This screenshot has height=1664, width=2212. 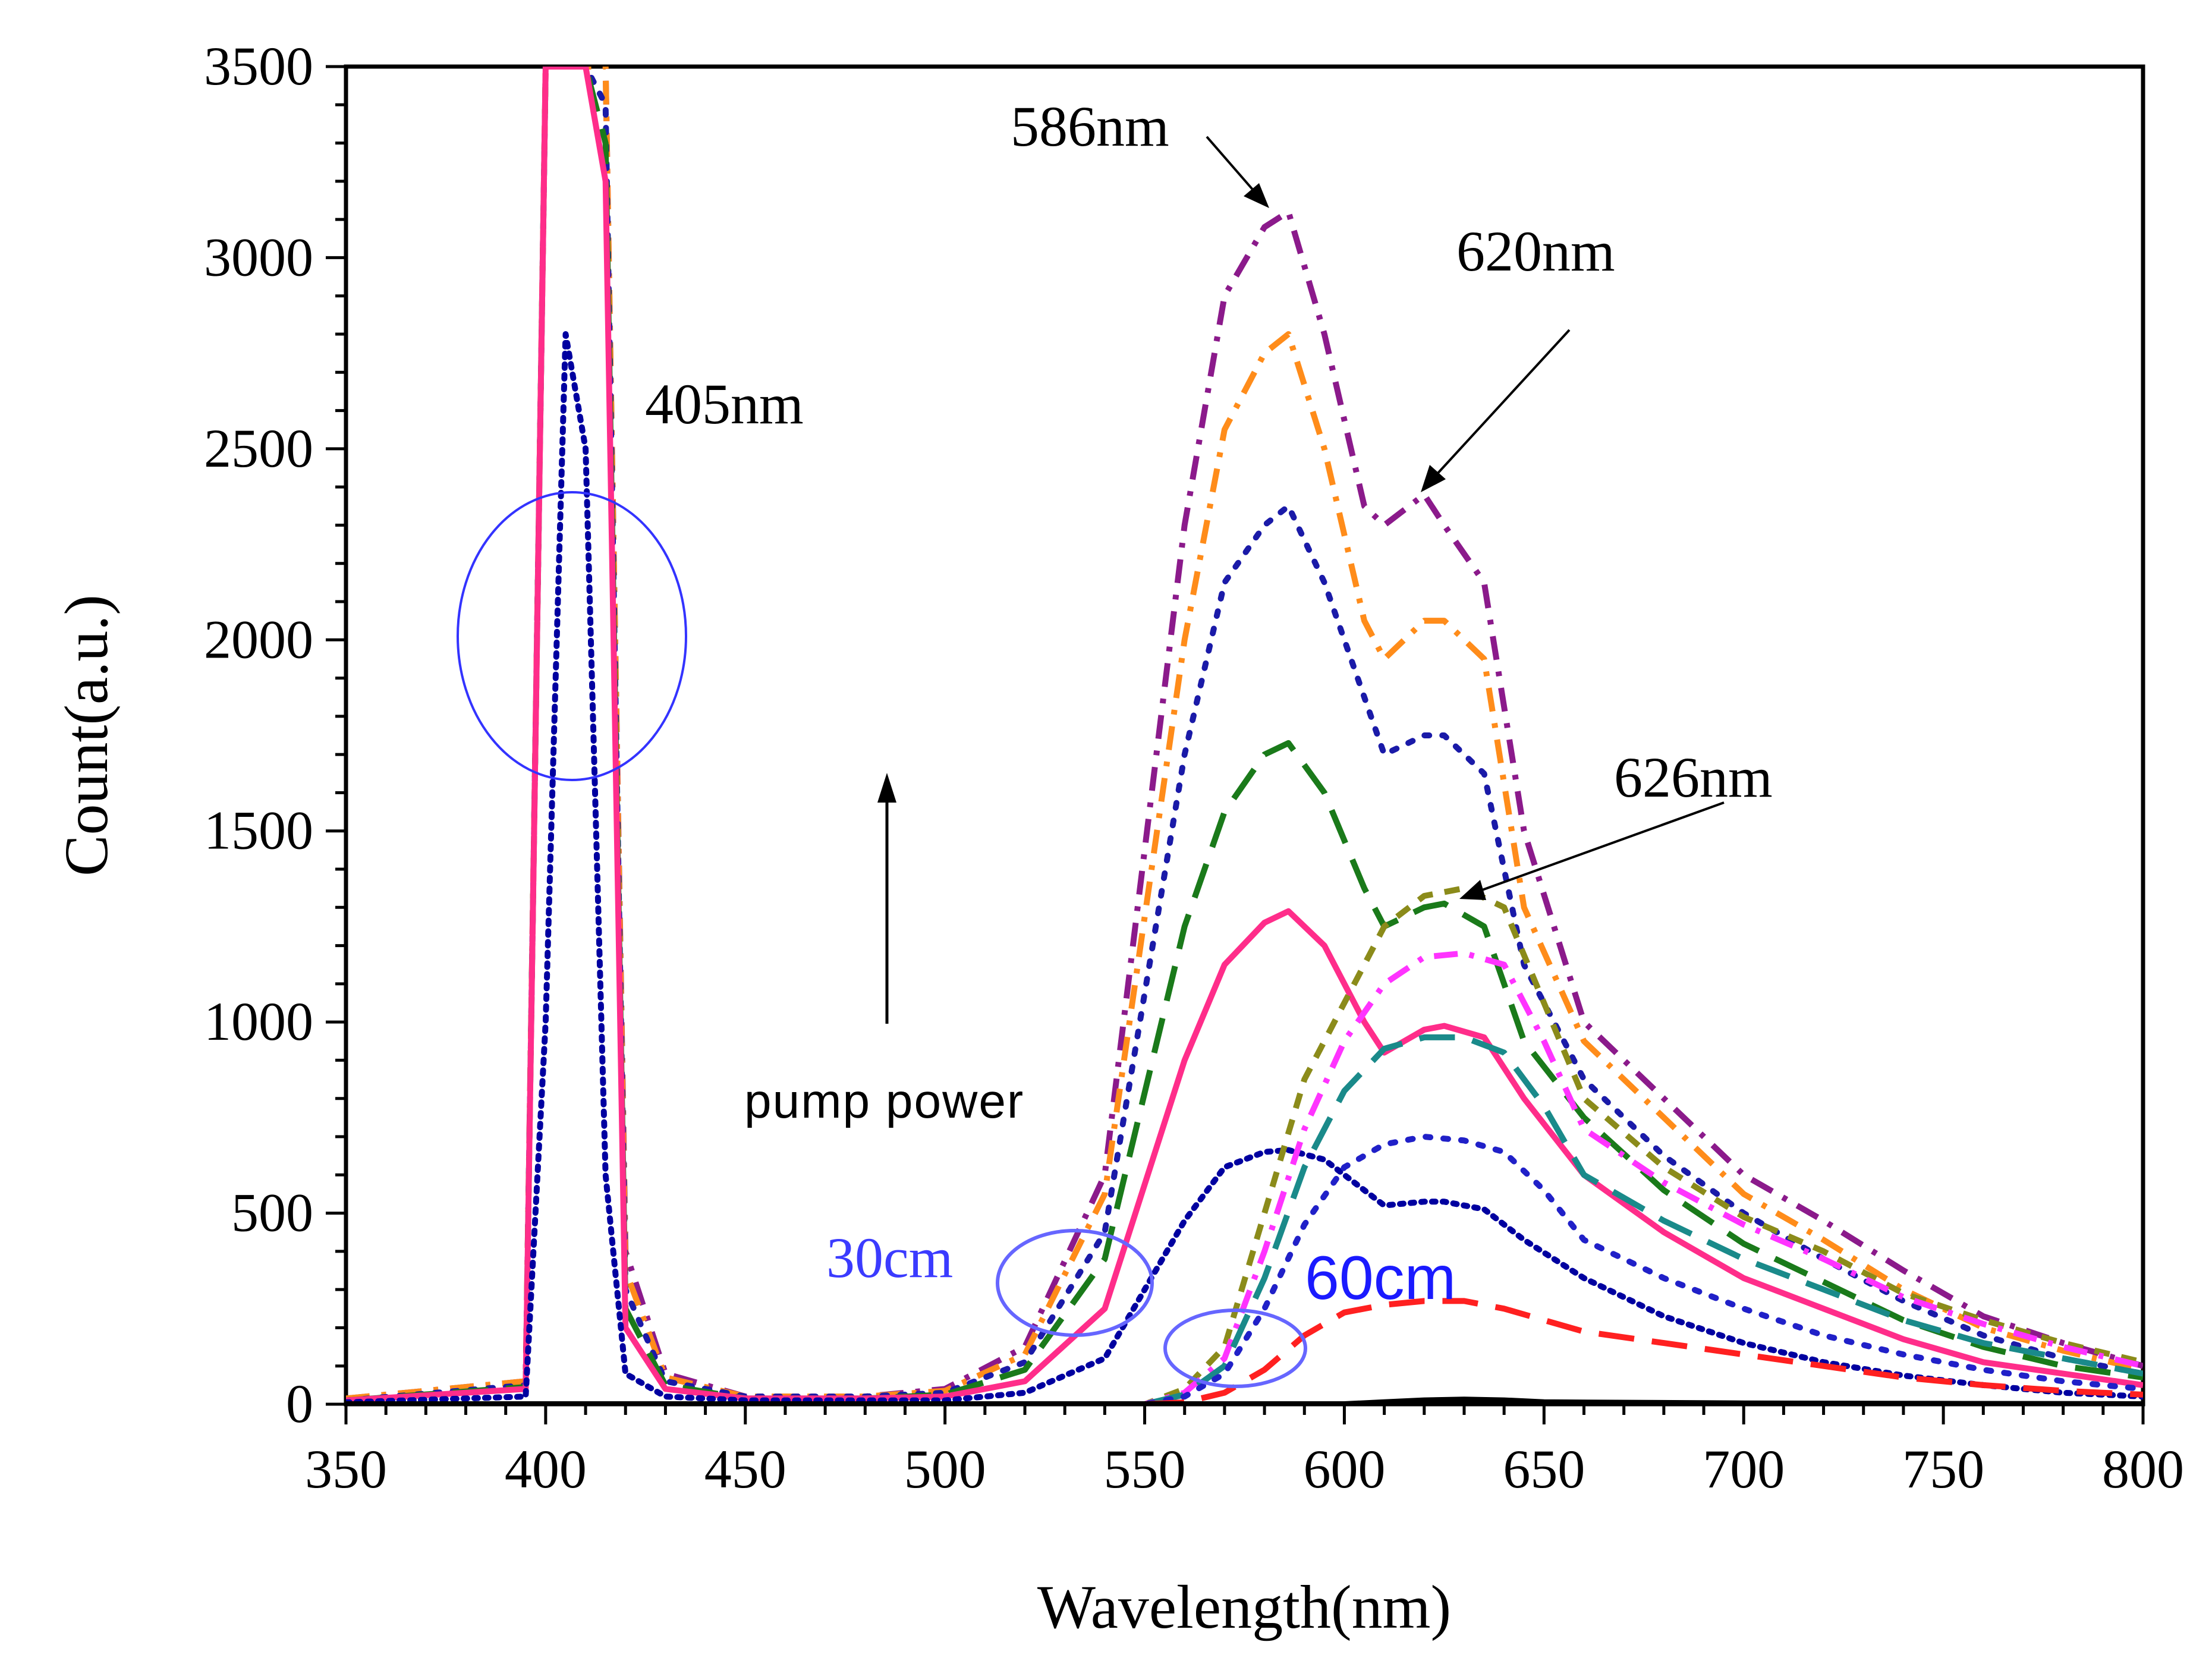 I want to click on label-pump-power: pump power, so click(x=884, y=1101).